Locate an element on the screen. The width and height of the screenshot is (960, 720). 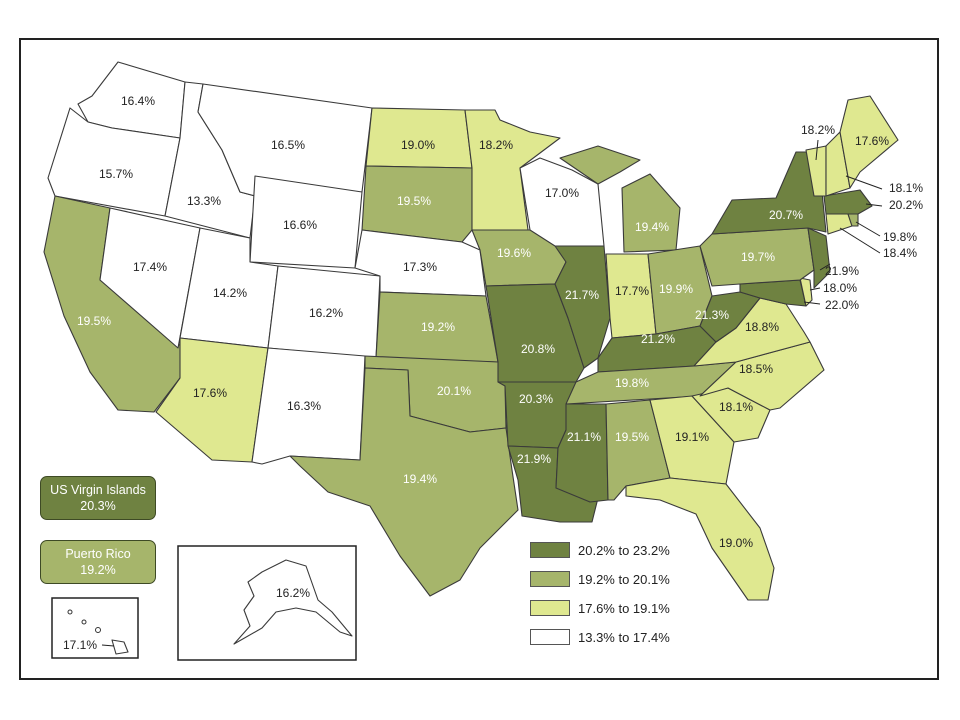
state-label-al: 19.5% is located at coordinates (632, 437).